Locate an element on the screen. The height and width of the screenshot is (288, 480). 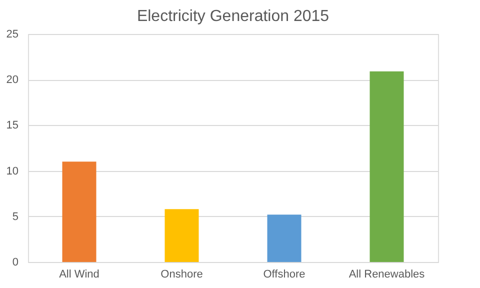
x-tick-label: All Renewables is located at coordinates (387, 274).